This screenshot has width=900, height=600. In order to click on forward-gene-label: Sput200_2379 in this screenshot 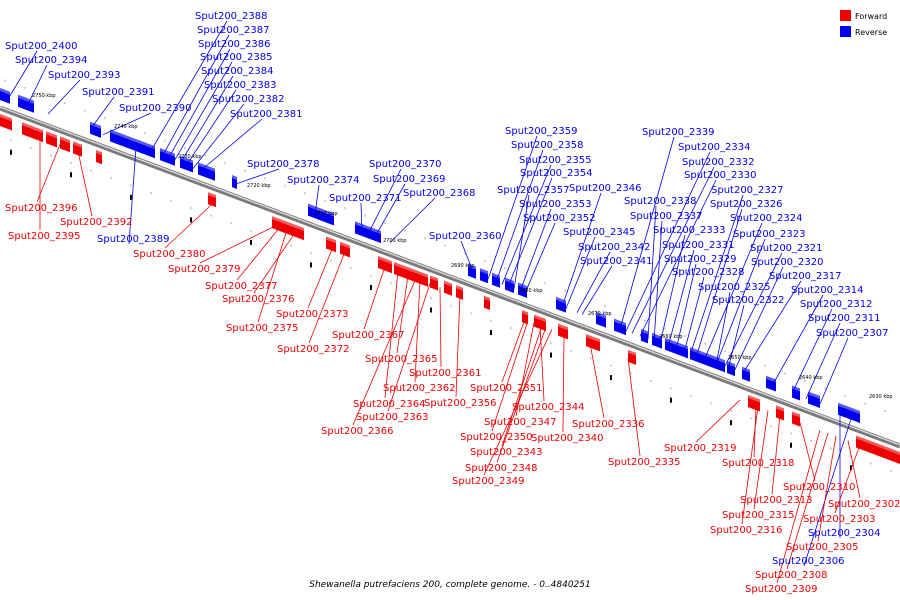, I will do `click(204, 269)`.